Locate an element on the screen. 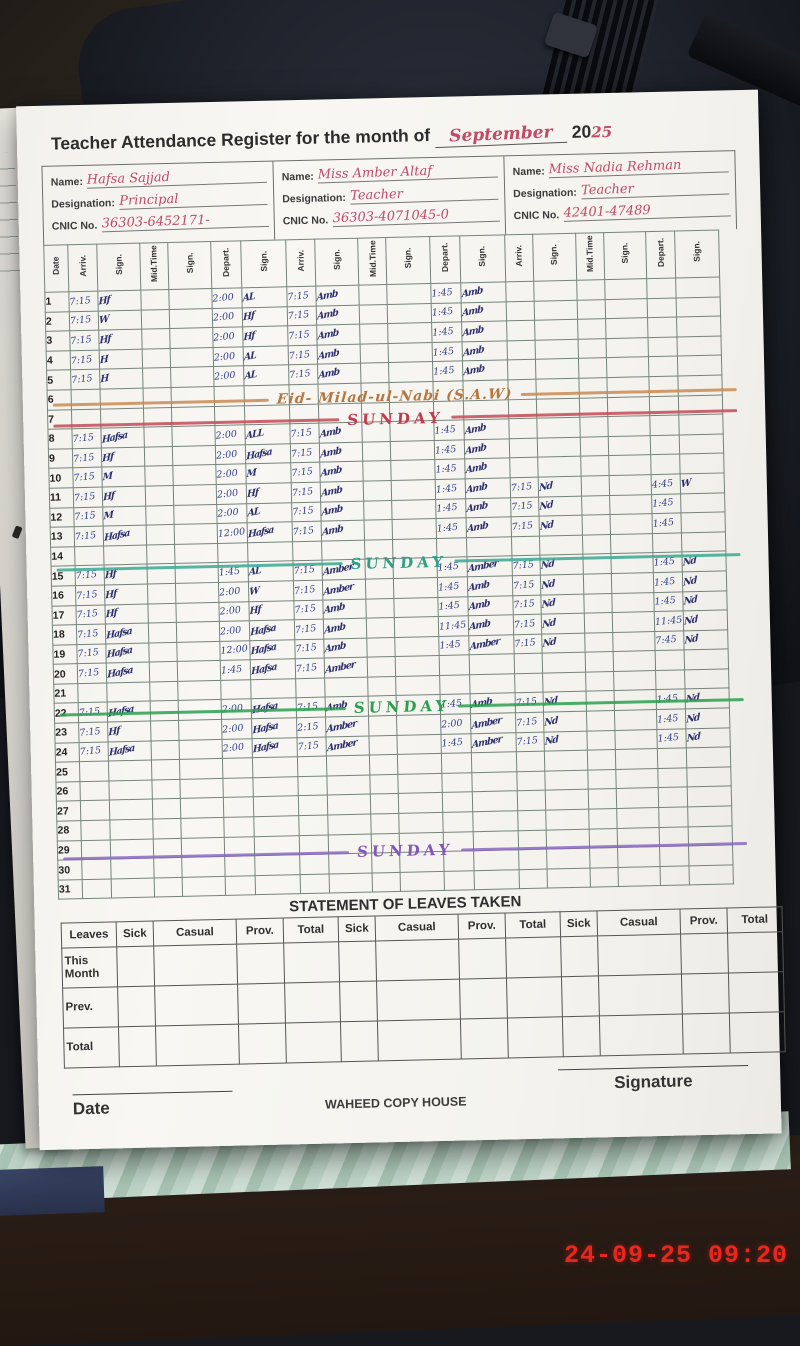  date-cell: 31 is located at coordinates (70, 889).